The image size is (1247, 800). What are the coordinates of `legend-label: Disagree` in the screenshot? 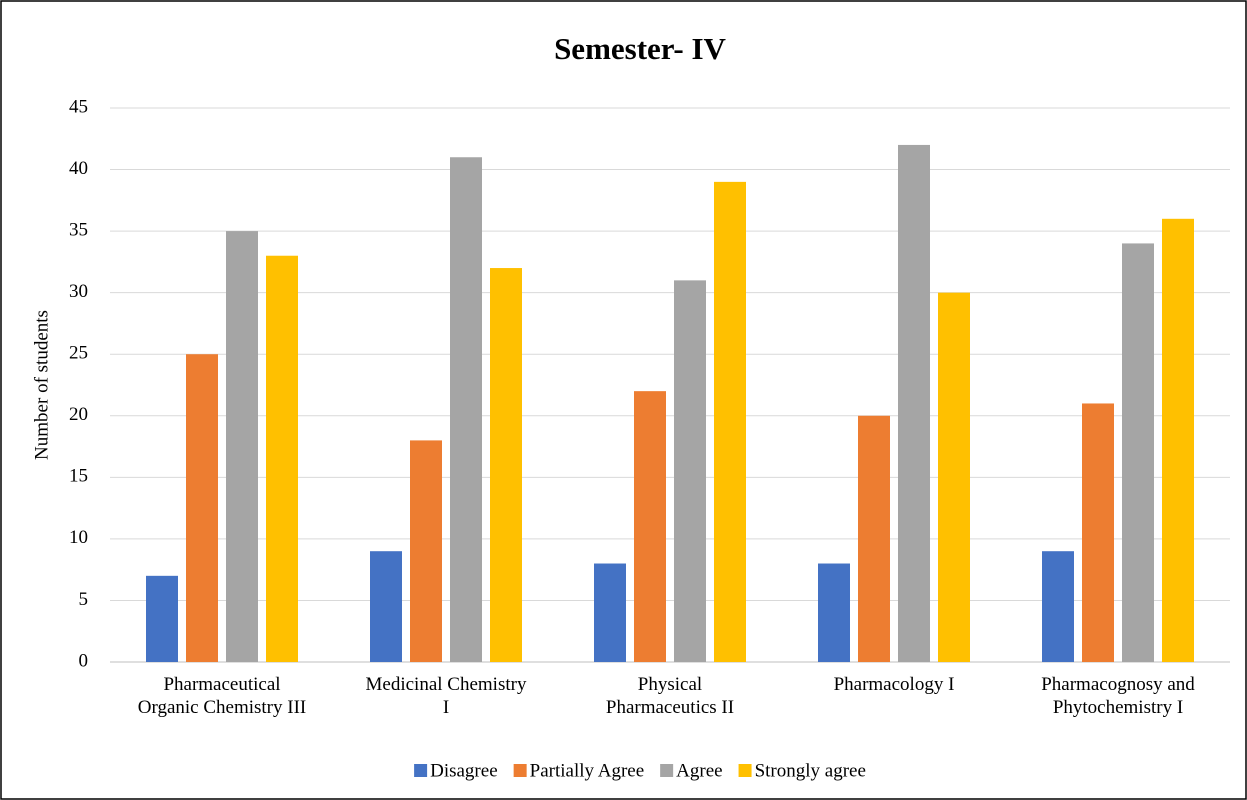 It's located at (464, 770).